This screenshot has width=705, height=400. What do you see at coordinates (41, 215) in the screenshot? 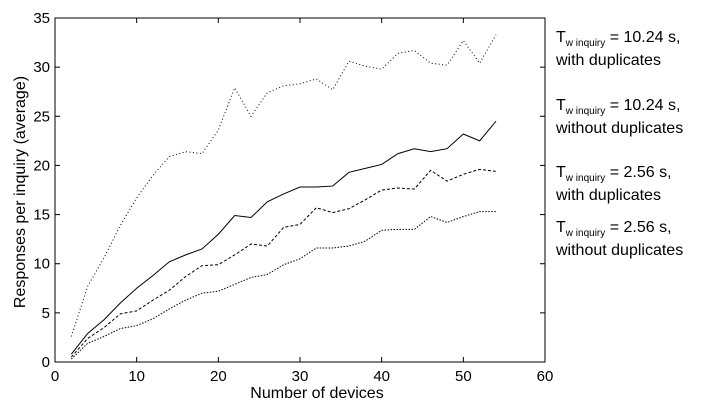
I see `y-tick-label: 15` at bounding box center [41, 215].